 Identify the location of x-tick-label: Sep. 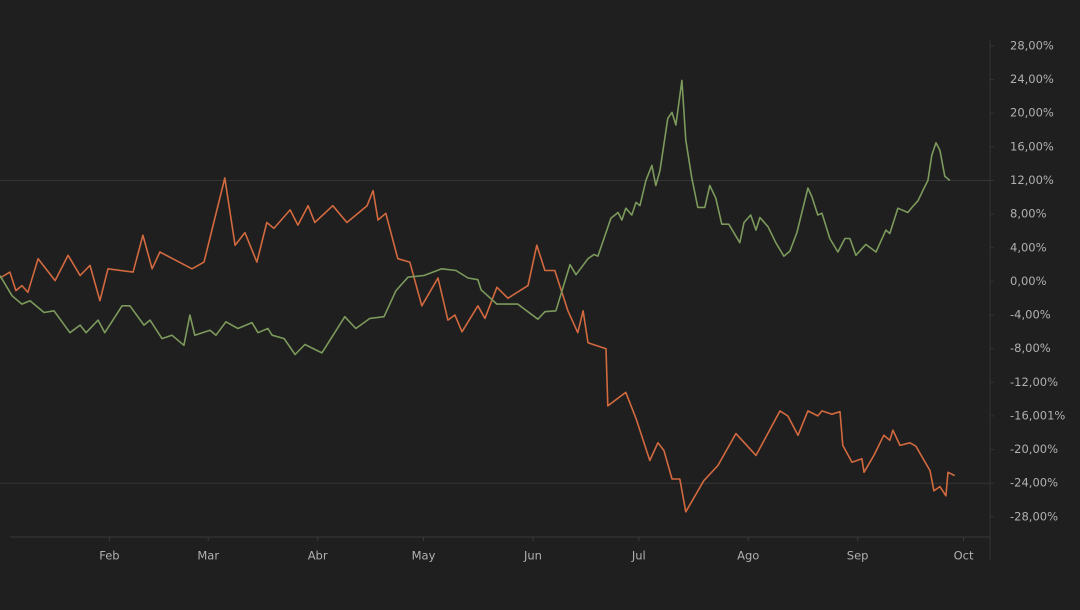
(858, 556).